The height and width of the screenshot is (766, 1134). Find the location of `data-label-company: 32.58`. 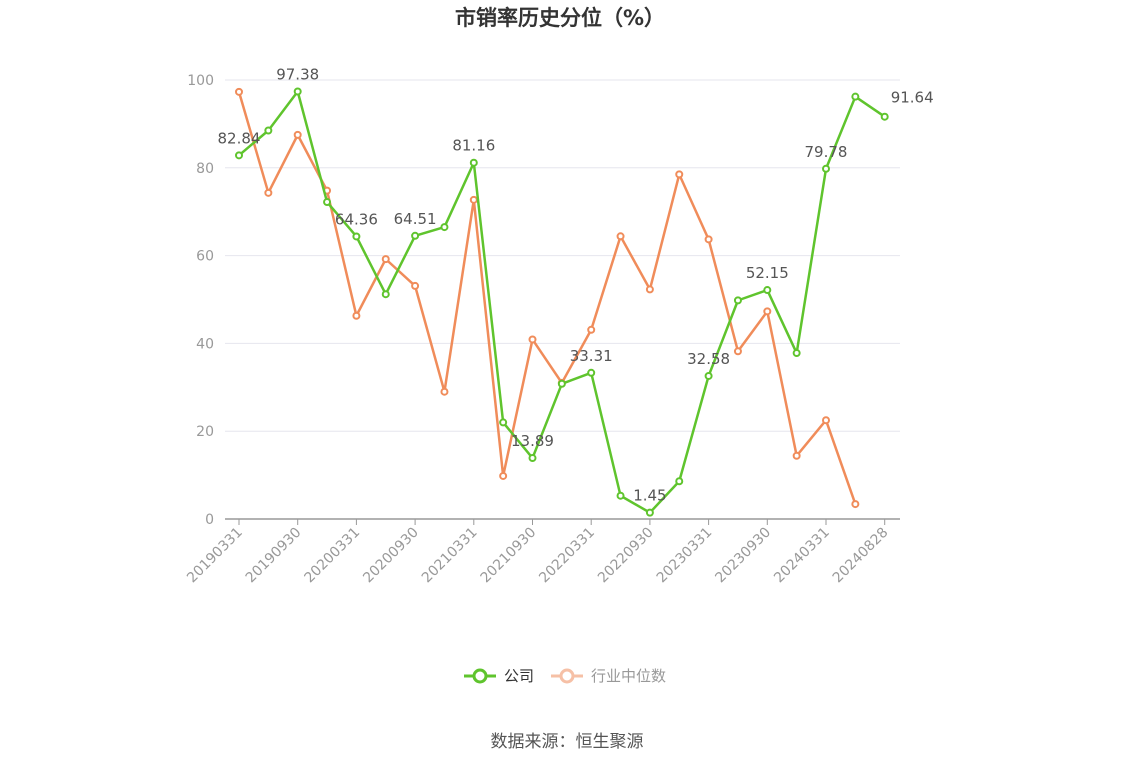

data-label-company: 32.58 is located at coordinates (708, 359).